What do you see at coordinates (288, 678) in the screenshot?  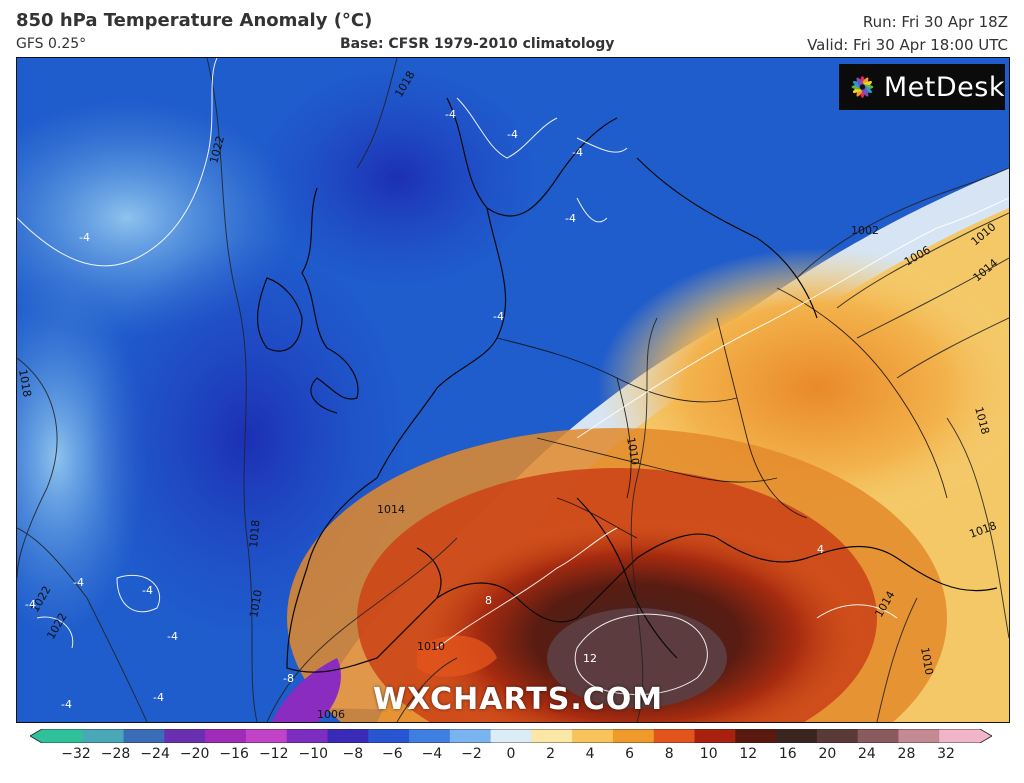 I see `anomaly-label: -8` at bounding box center [288, 678].